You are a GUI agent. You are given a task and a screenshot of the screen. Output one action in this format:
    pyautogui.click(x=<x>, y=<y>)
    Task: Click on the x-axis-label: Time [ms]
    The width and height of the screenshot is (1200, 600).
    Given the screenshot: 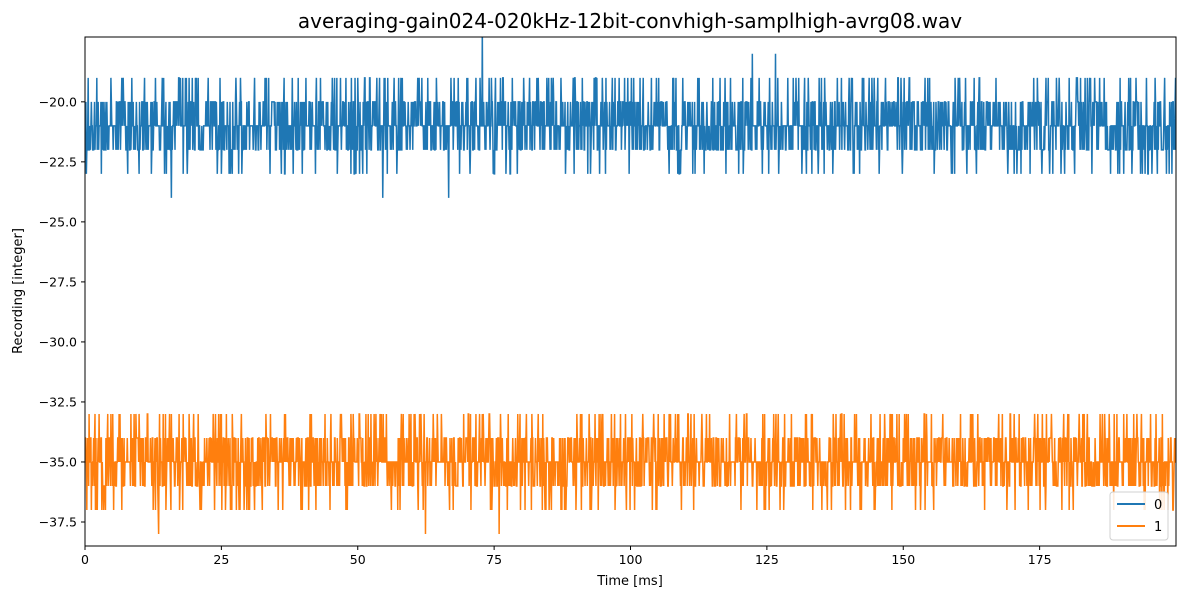 What is the action you would take?
    pyautogui.click(x=629, y=581)
    